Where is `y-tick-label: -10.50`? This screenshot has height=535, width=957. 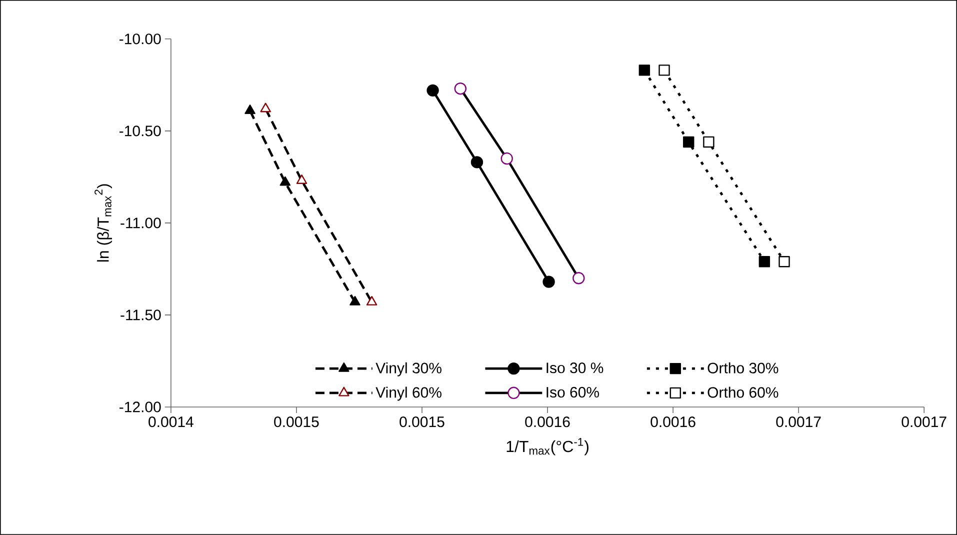 y-tick-label: -10.50 is located at coordinates (140, 131).